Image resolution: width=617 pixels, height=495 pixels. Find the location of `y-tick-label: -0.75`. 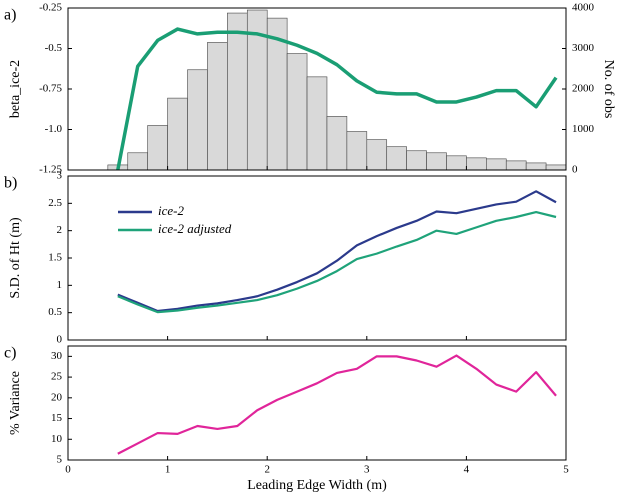

y-tick-label: -0.75 is located at coordinates (50, 89).